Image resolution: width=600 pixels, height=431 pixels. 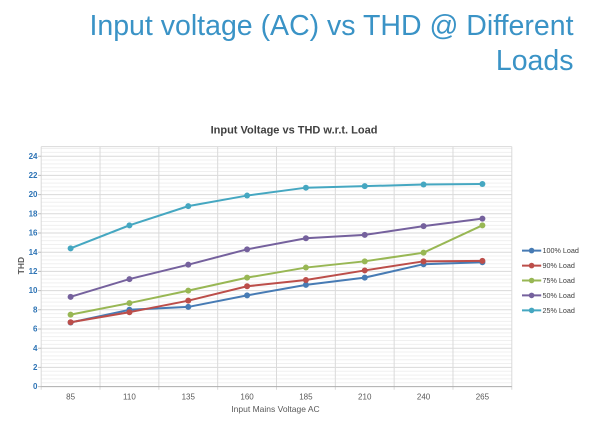 What do you see at coordinates (559, 310) in the screenshot?
I see `svg-text: 25% Load` at bounding box center [559, 310].